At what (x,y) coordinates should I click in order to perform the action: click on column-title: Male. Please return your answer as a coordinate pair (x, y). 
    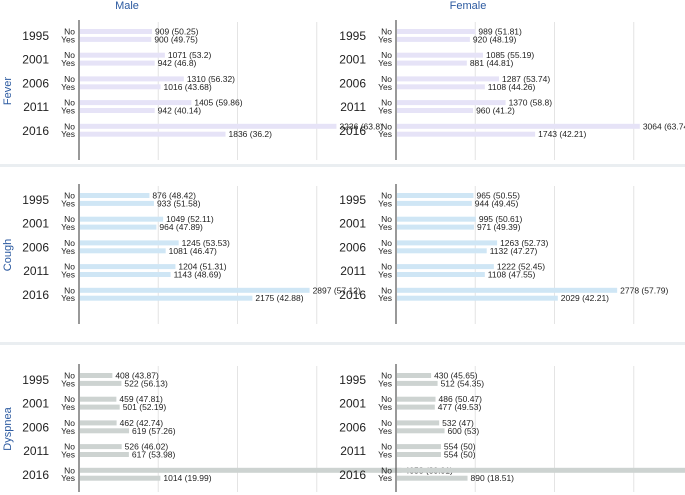
    Looking at the image, I should click on (127, 6).